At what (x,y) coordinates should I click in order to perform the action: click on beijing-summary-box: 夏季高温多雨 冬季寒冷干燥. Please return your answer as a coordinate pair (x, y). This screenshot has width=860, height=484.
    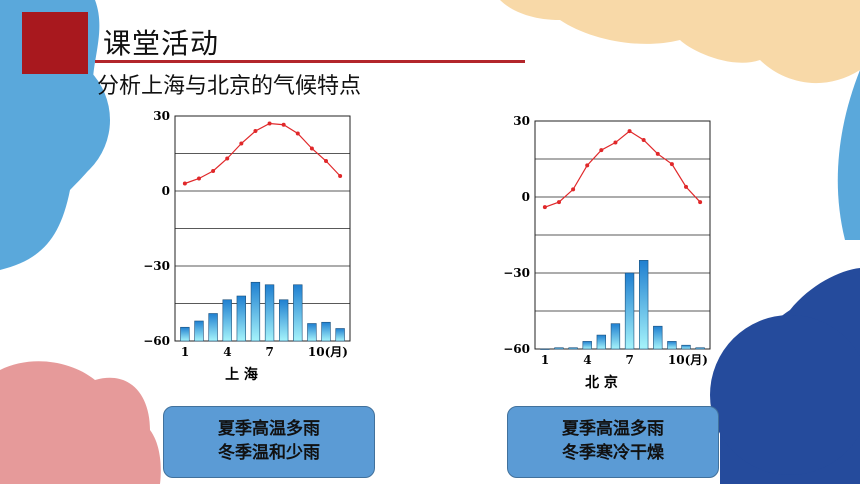
    Looking at the image, I should click on (613, 442).